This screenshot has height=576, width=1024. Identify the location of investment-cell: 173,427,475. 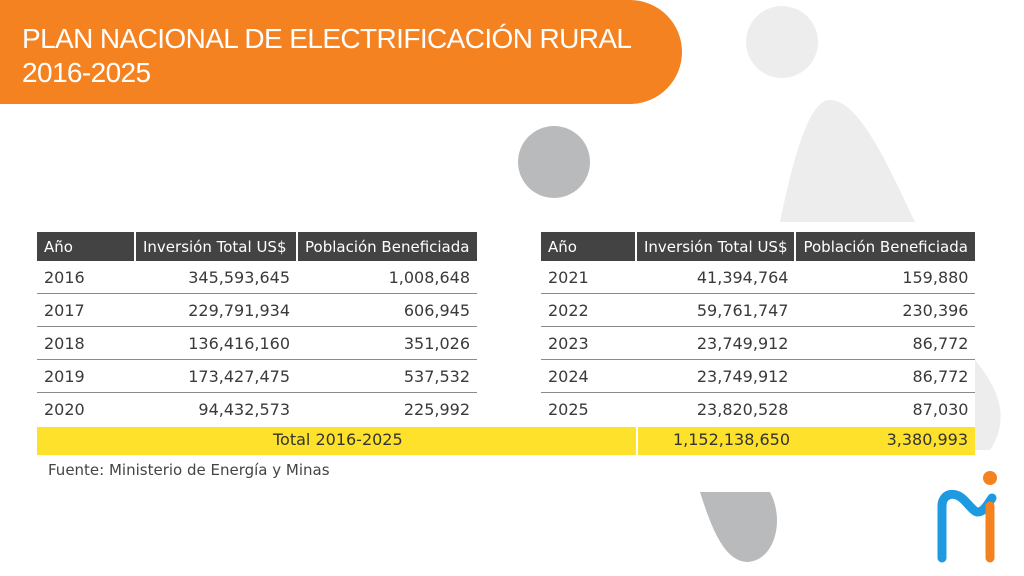
(216, 376).